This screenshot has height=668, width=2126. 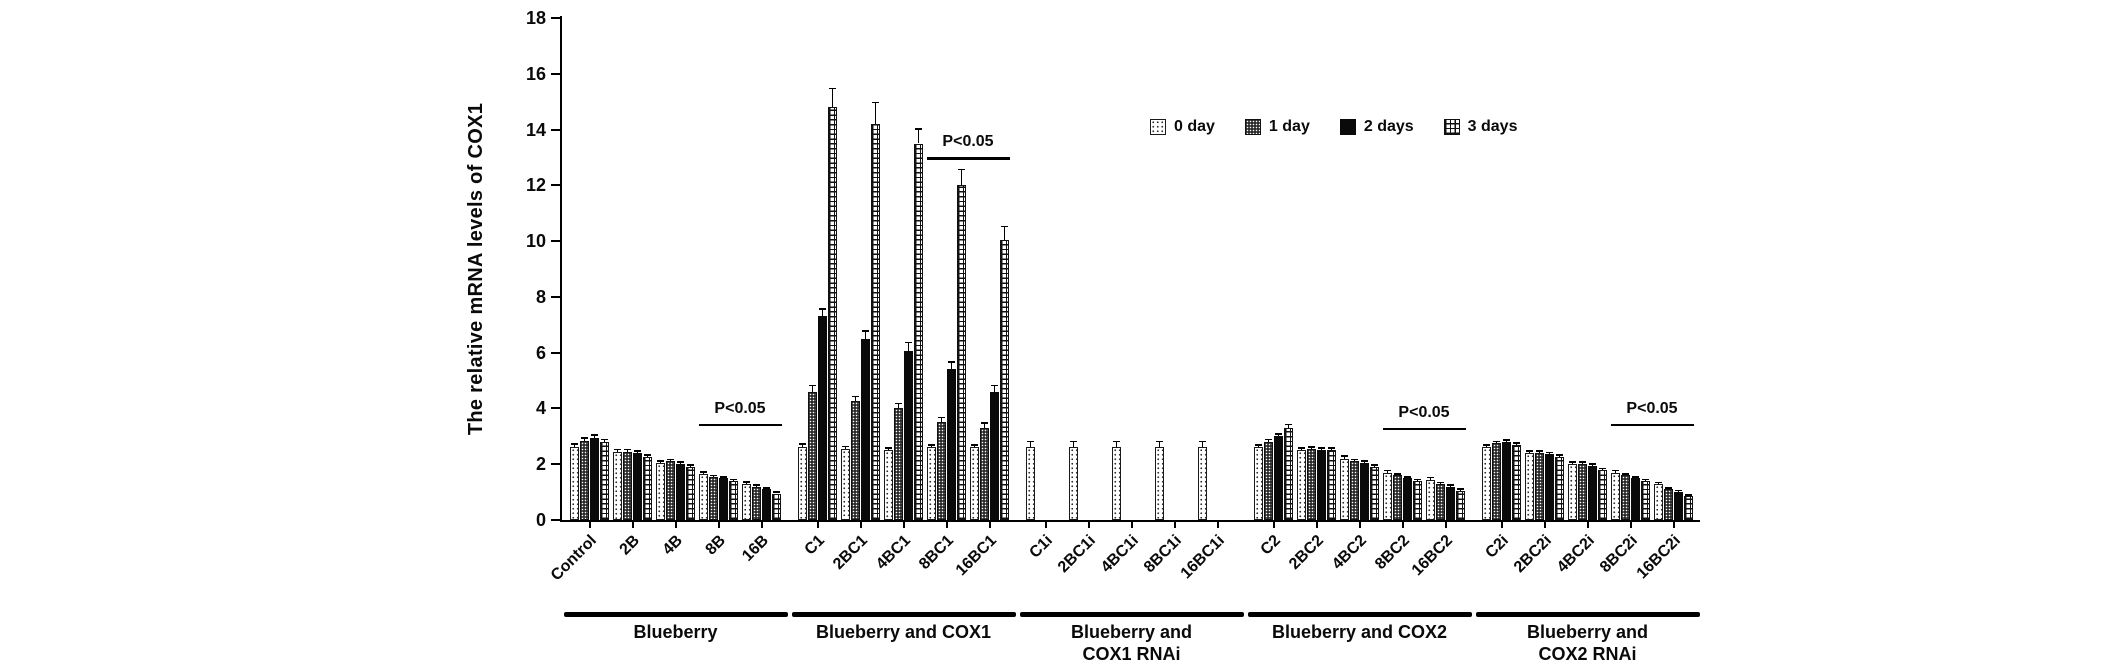 I want to click on bar-1day-2BC2, so click(x=1311, y=484).